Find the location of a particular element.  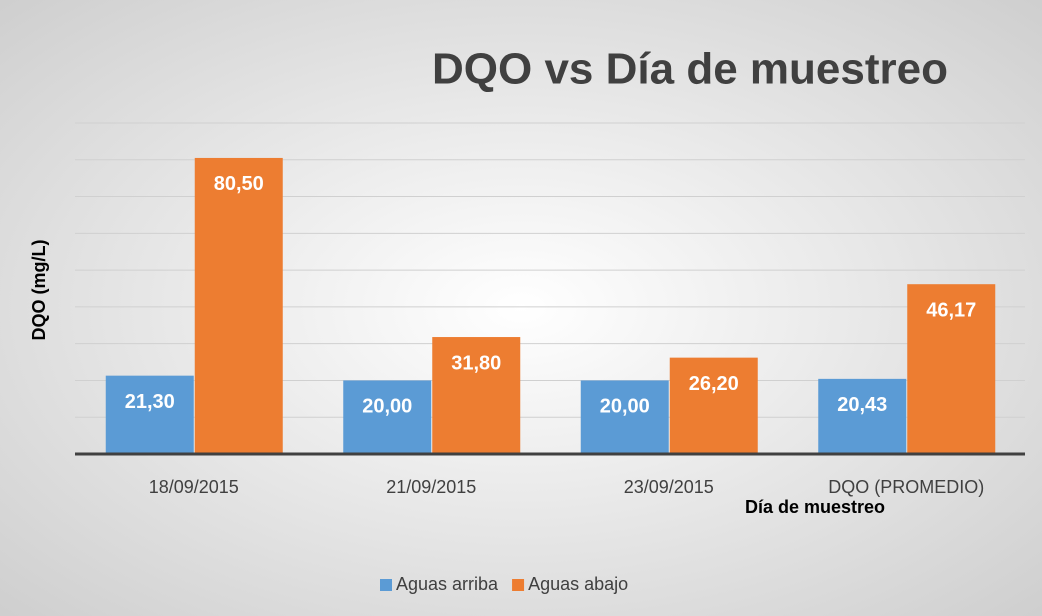

value-label: 20,43 is located at coordinates (862, 405).